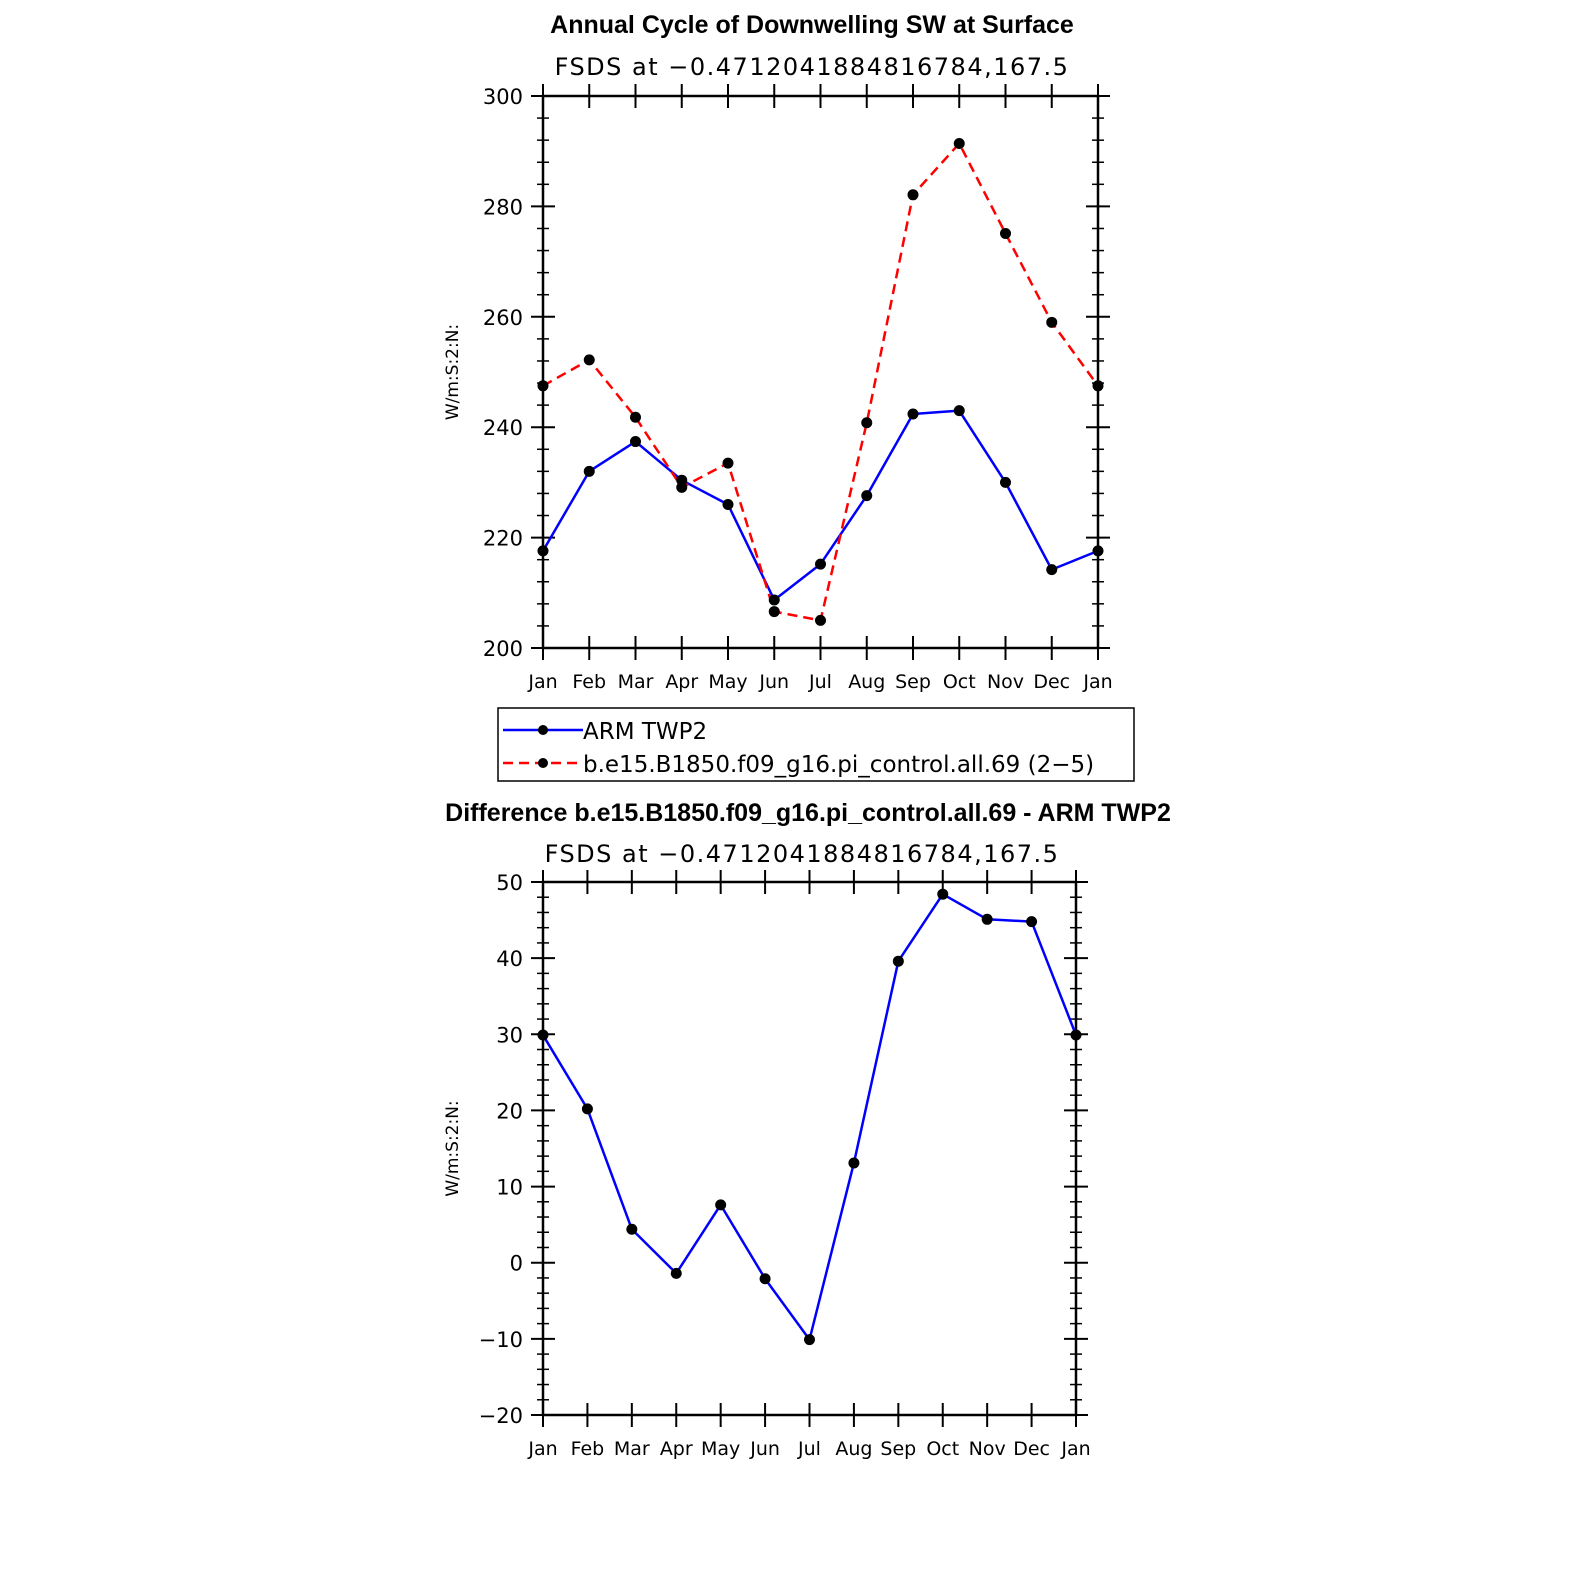 The image size is (1574, 1574). I want to click on y-tick-label: 280, so click(503, 207).